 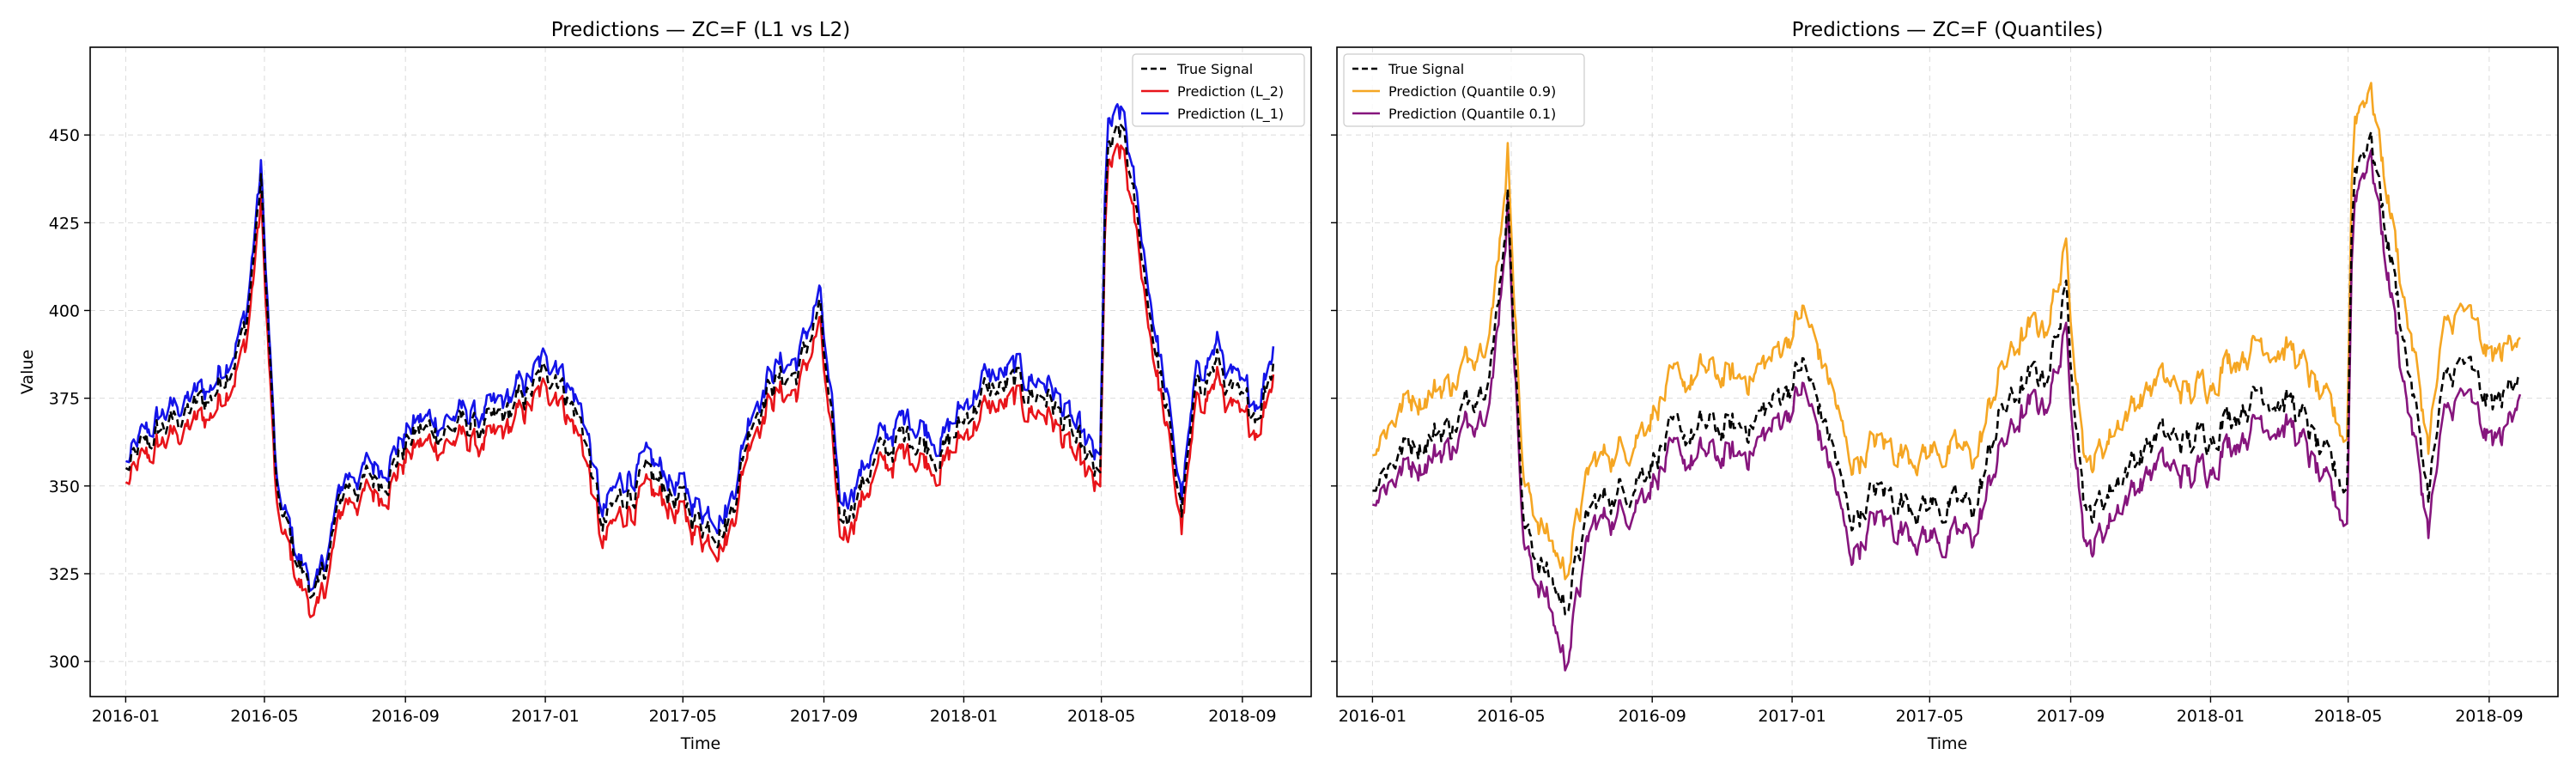 What do you see at coordinates (701, 30) in the screenshot?
I see `chart-title: Predictions — ZC=F (L1 vs L2)` at bounding box center [701, 30].